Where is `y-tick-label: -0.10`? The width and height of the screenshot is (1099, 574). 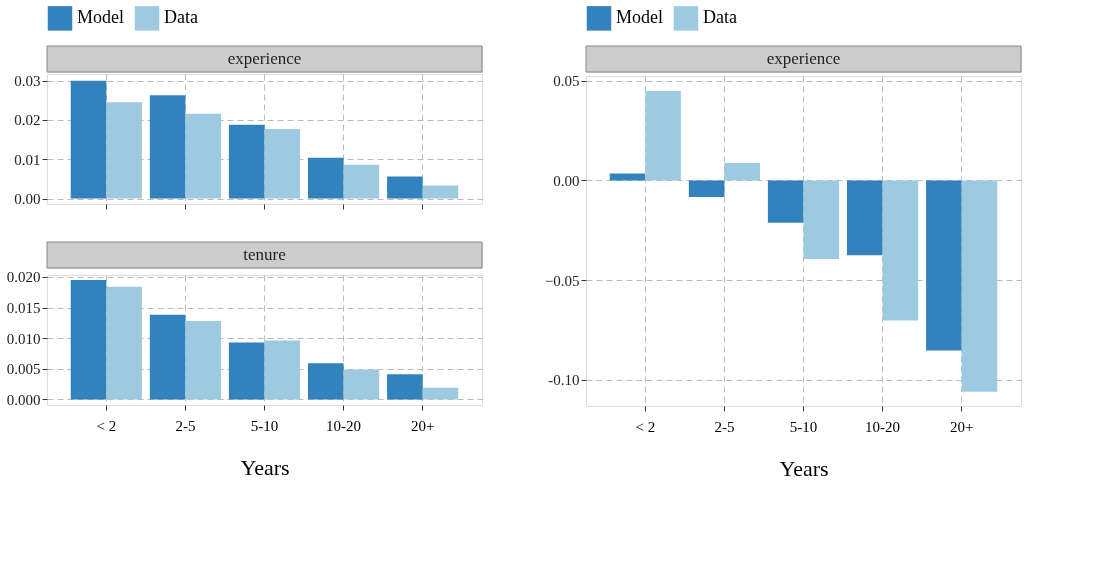 y-tick-label: -0.10 is located at coordinates (564, 380).